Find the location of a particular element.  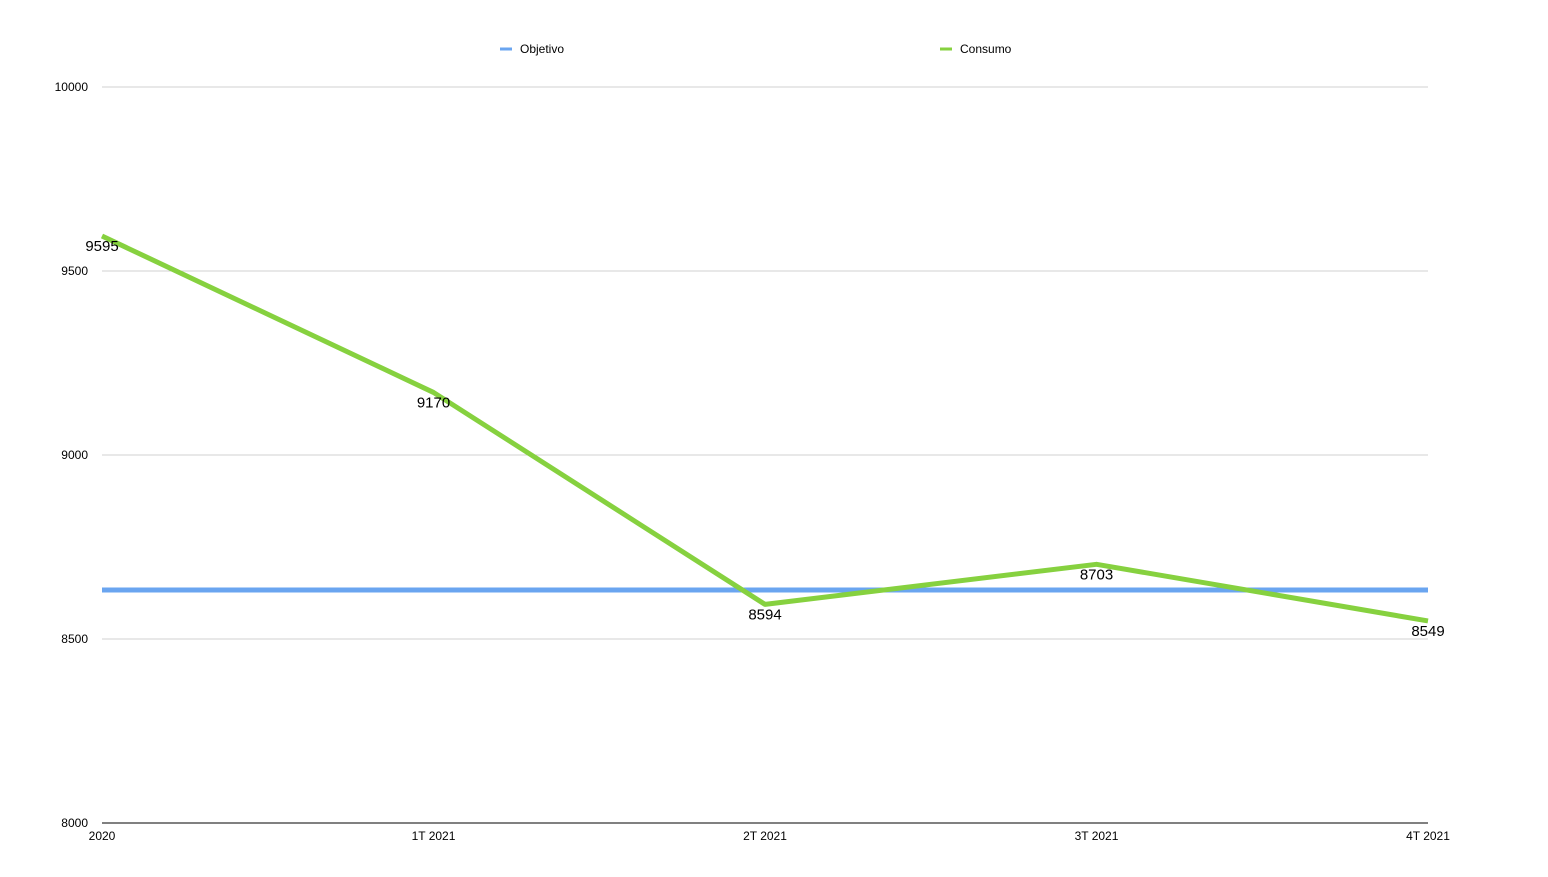

y-tick-label: 8000 is located at coordinates (74, 823).